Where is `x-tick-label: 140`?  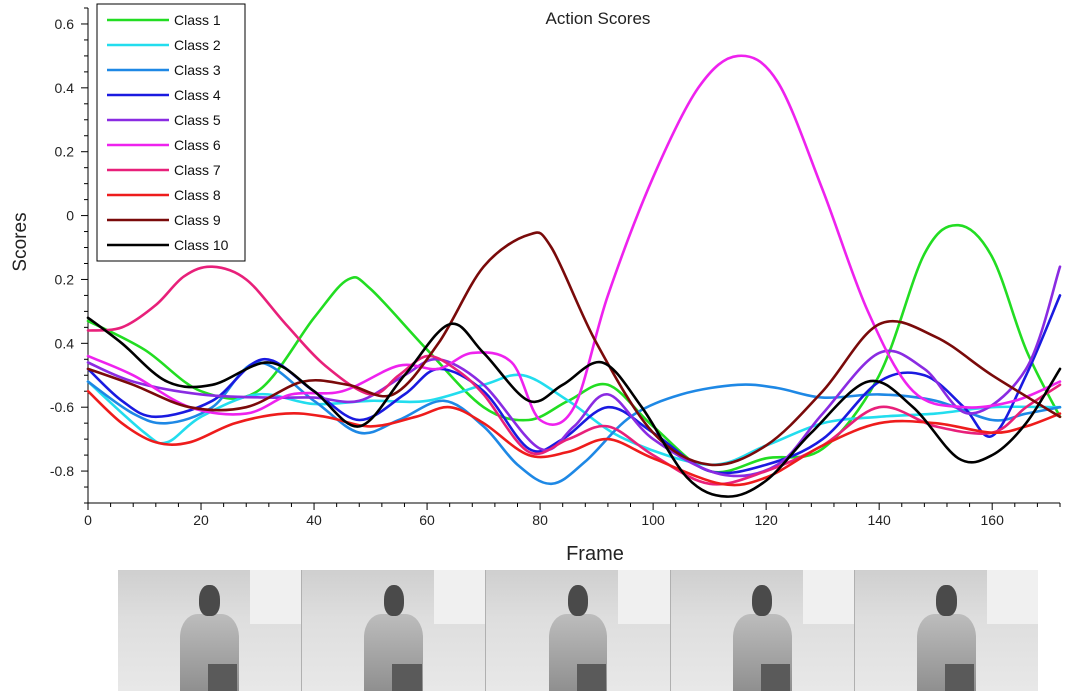
x-tick-label: 140 is located at coordinates (879, 520).